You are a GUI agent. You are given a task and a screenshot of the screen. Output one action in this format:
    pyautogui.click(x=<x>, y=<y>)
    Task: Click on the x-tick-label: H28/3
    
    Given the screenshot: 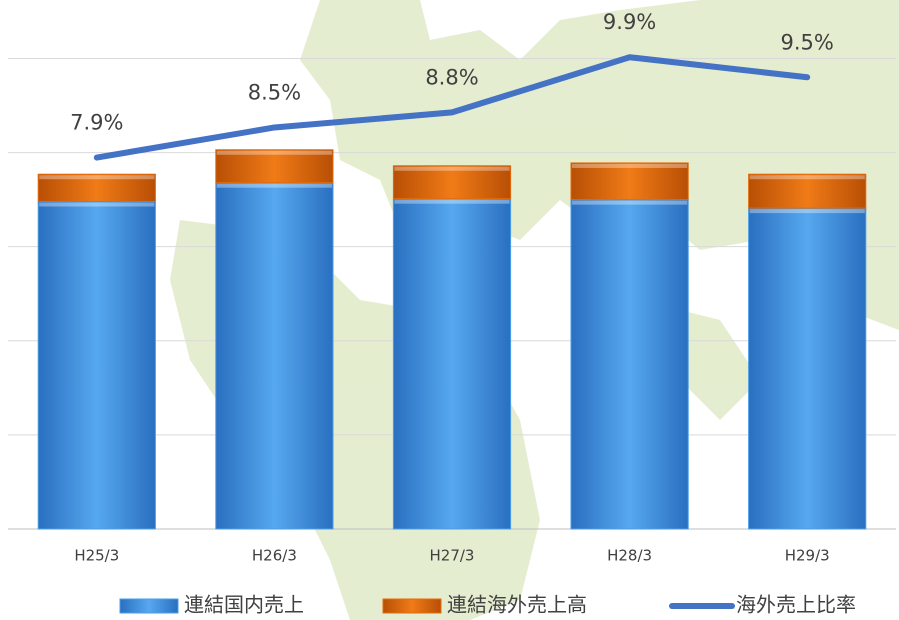 What is the action you would take?
    pyautogui.click(x=629, y=556)
    